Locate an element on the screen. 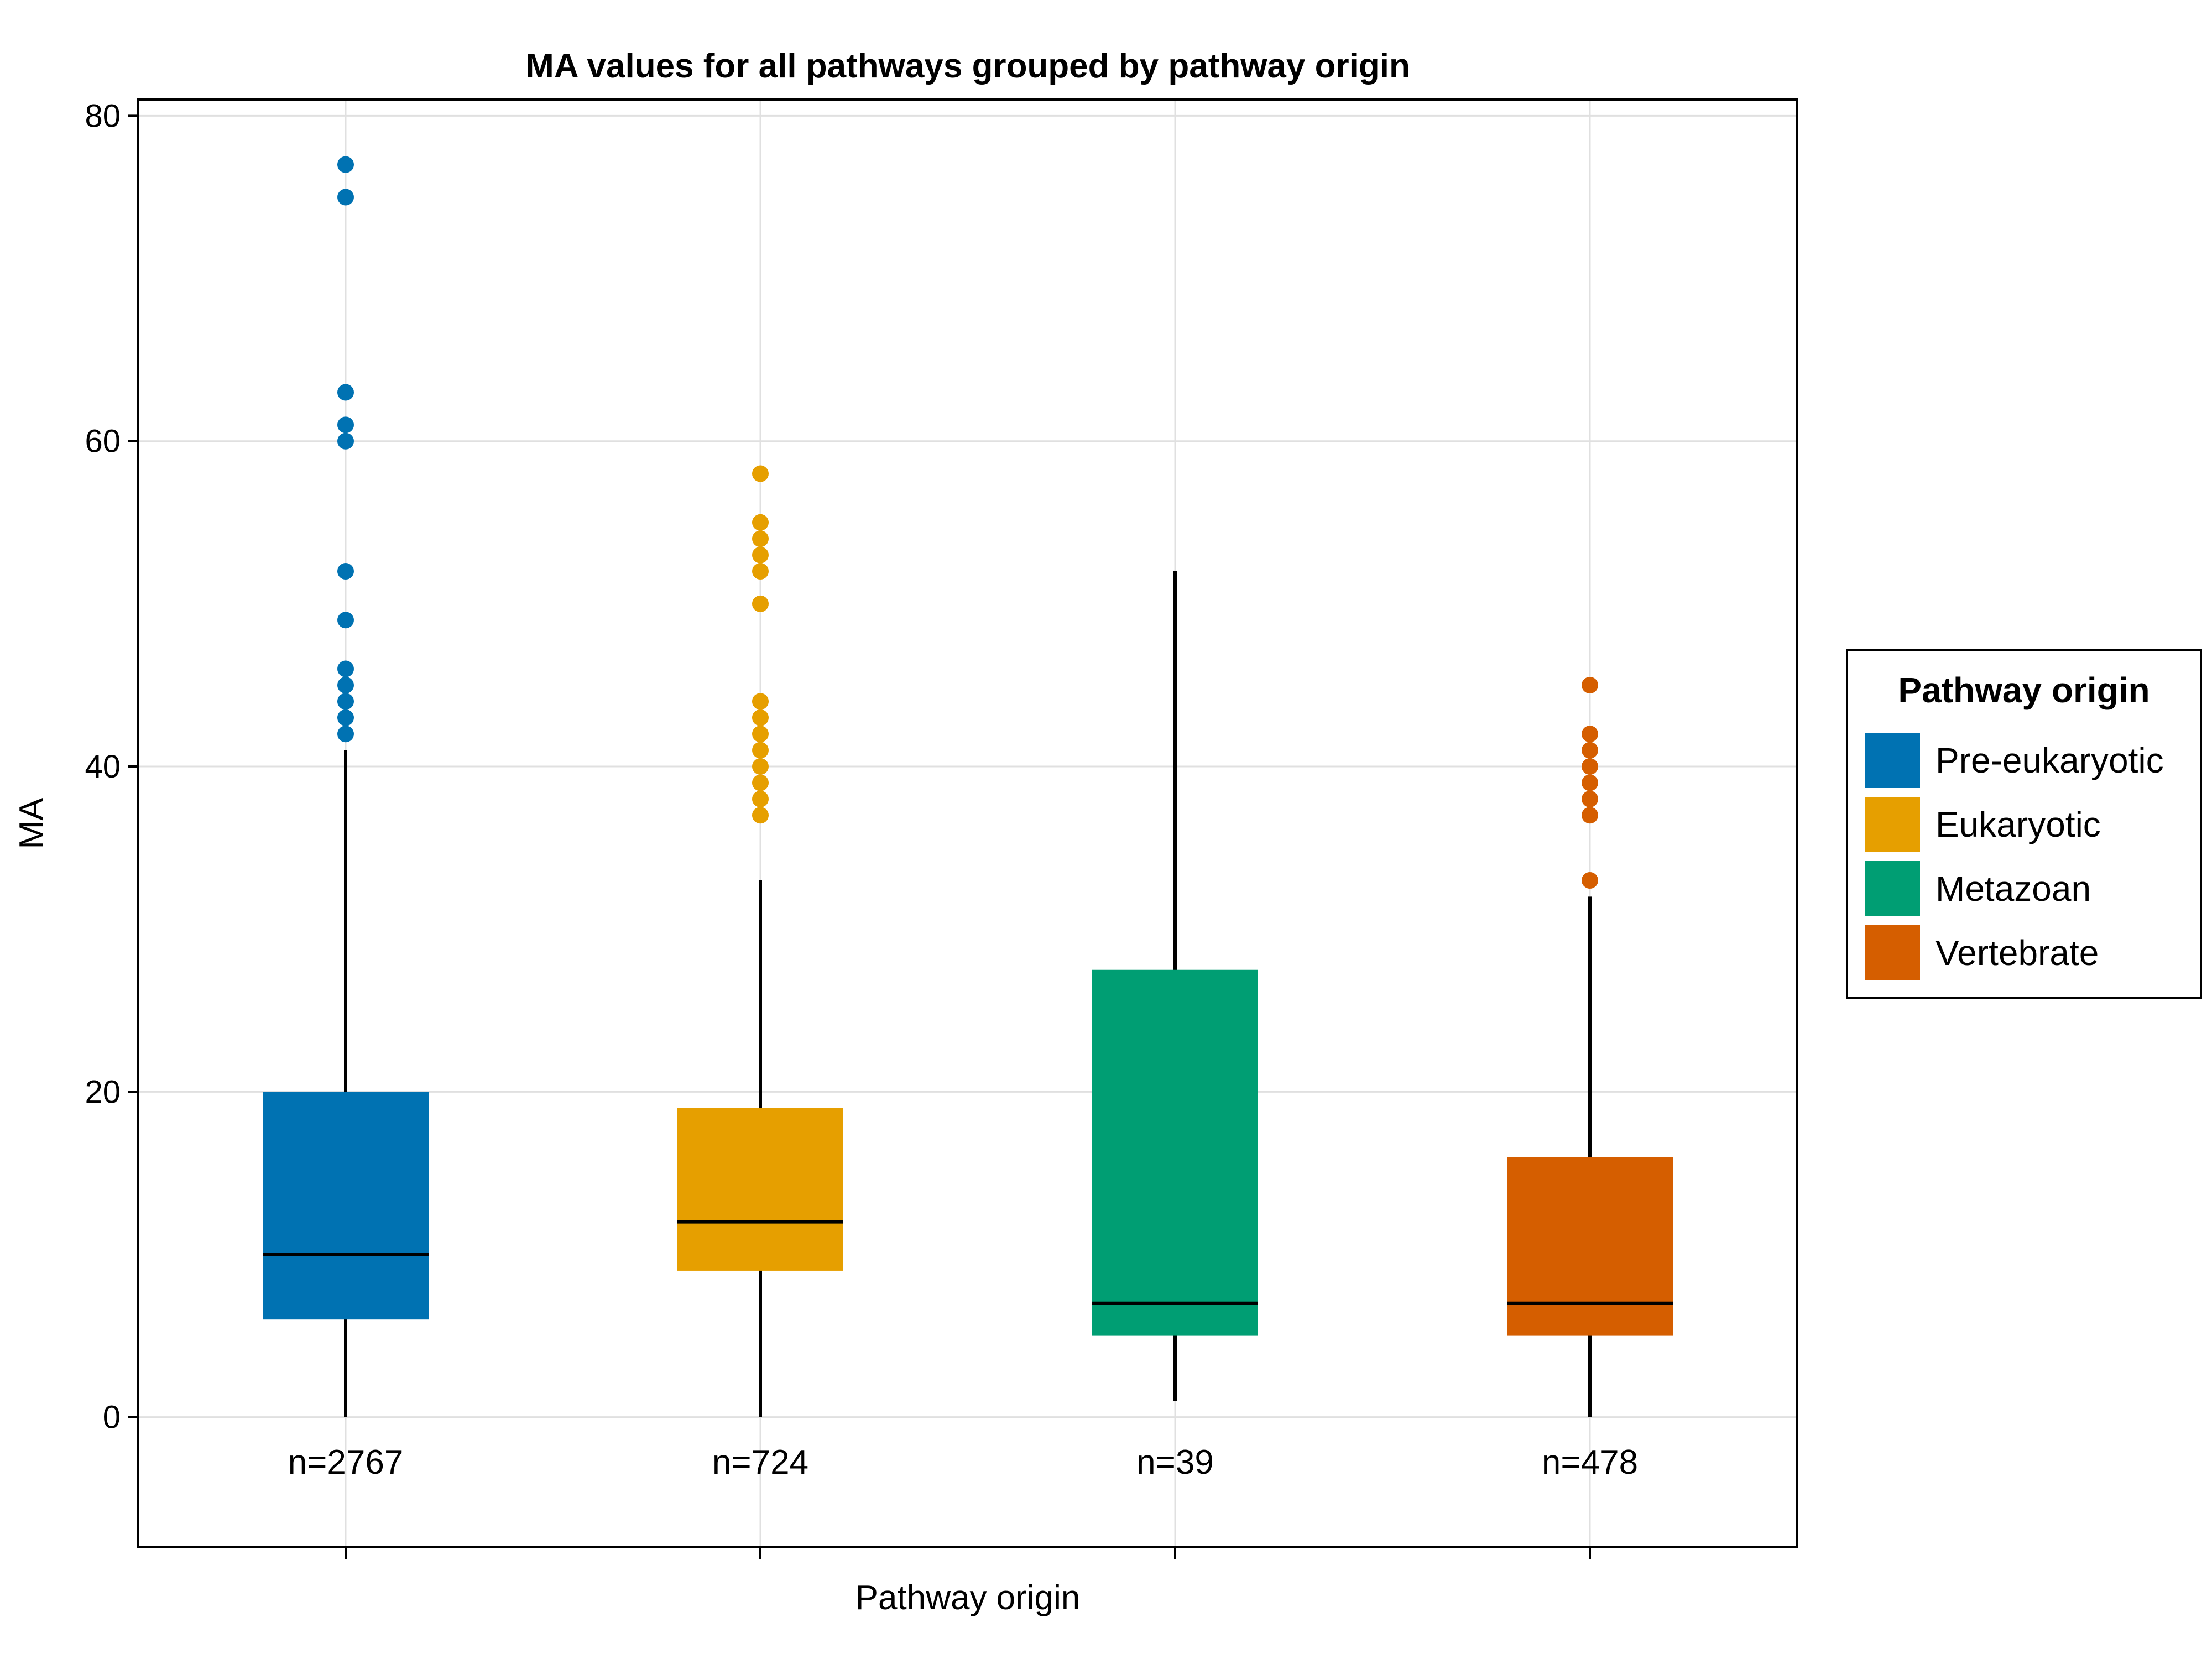 This screenshot has width=2212, height=1659. y-tick-label: 60 is located at coordinates (103, 442).